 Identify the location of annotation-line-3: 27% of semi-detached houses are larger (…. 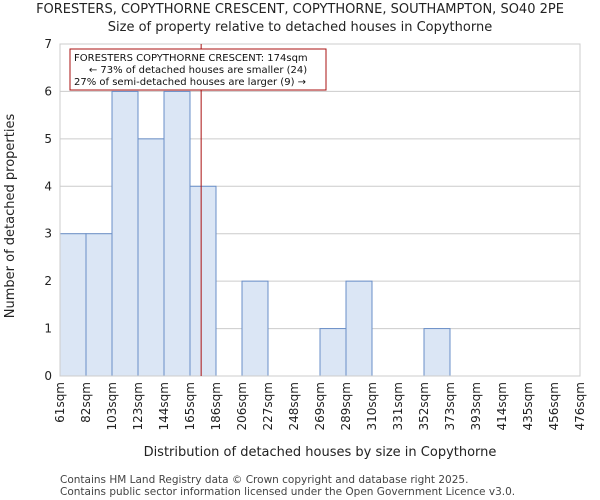
(190, 82).